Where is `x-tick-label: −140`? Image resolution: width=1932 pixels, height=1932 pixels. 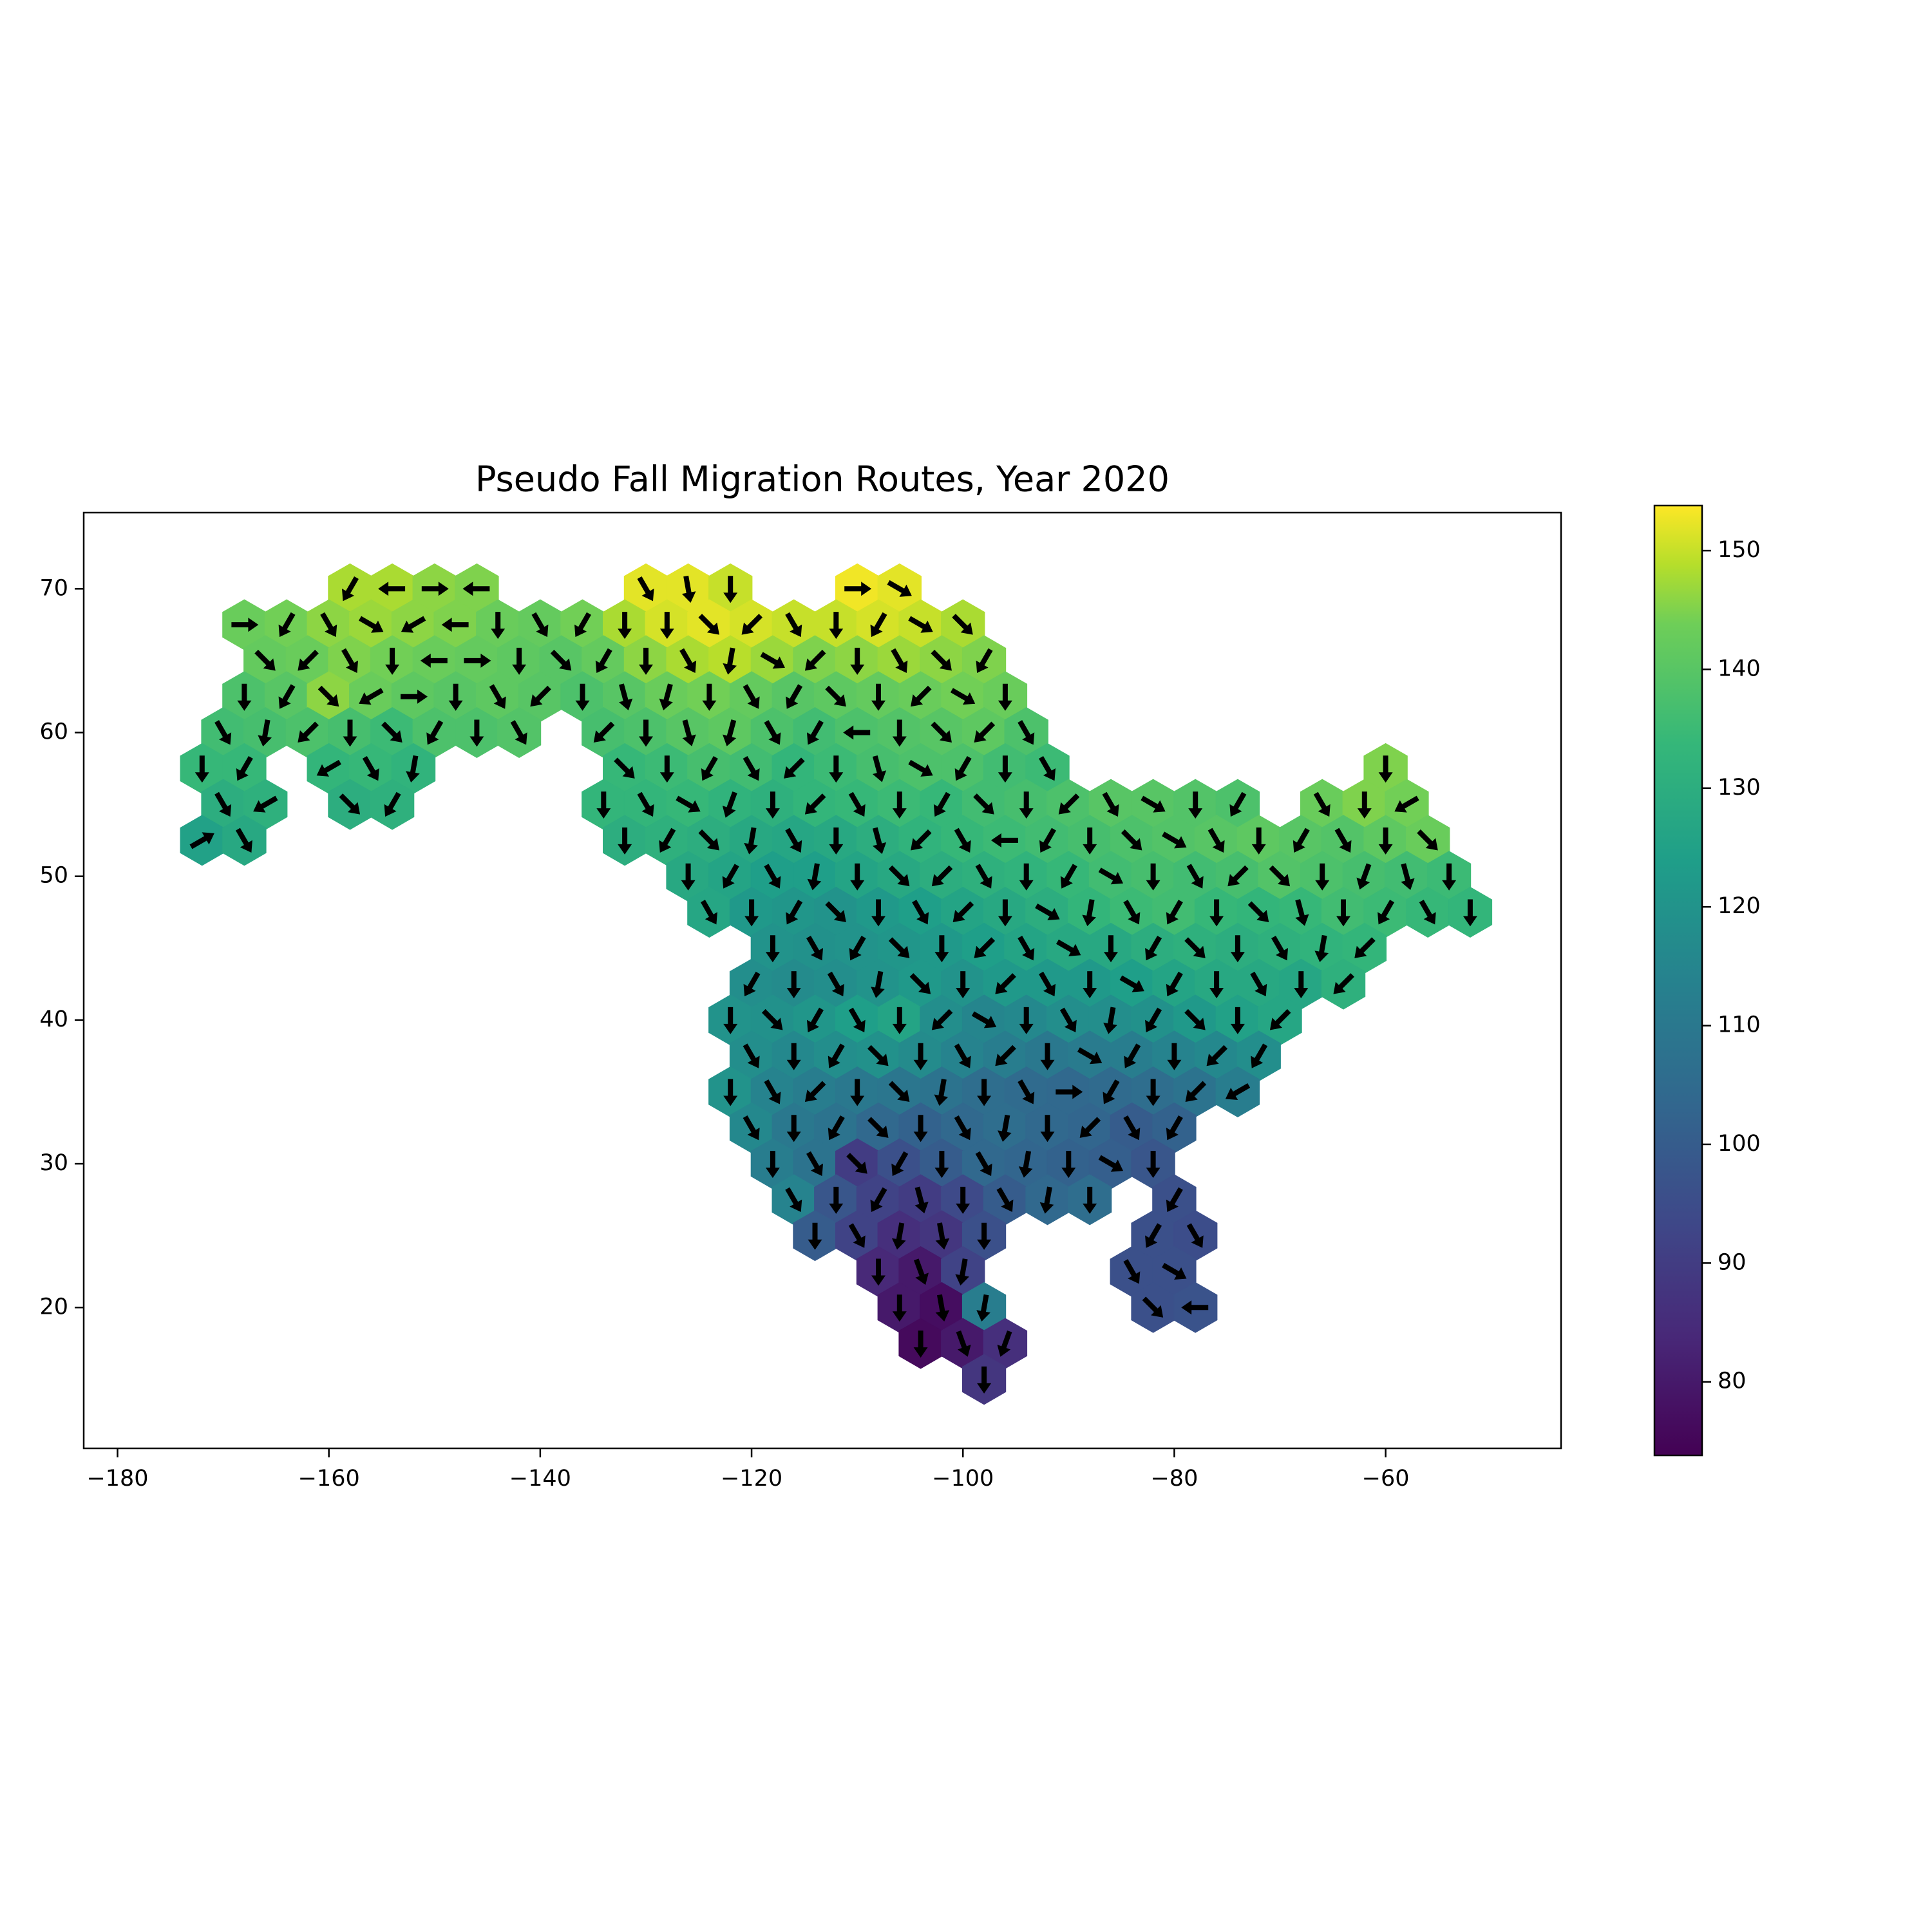
x-tick-label: −140 is located at coordinates (540, 1479).